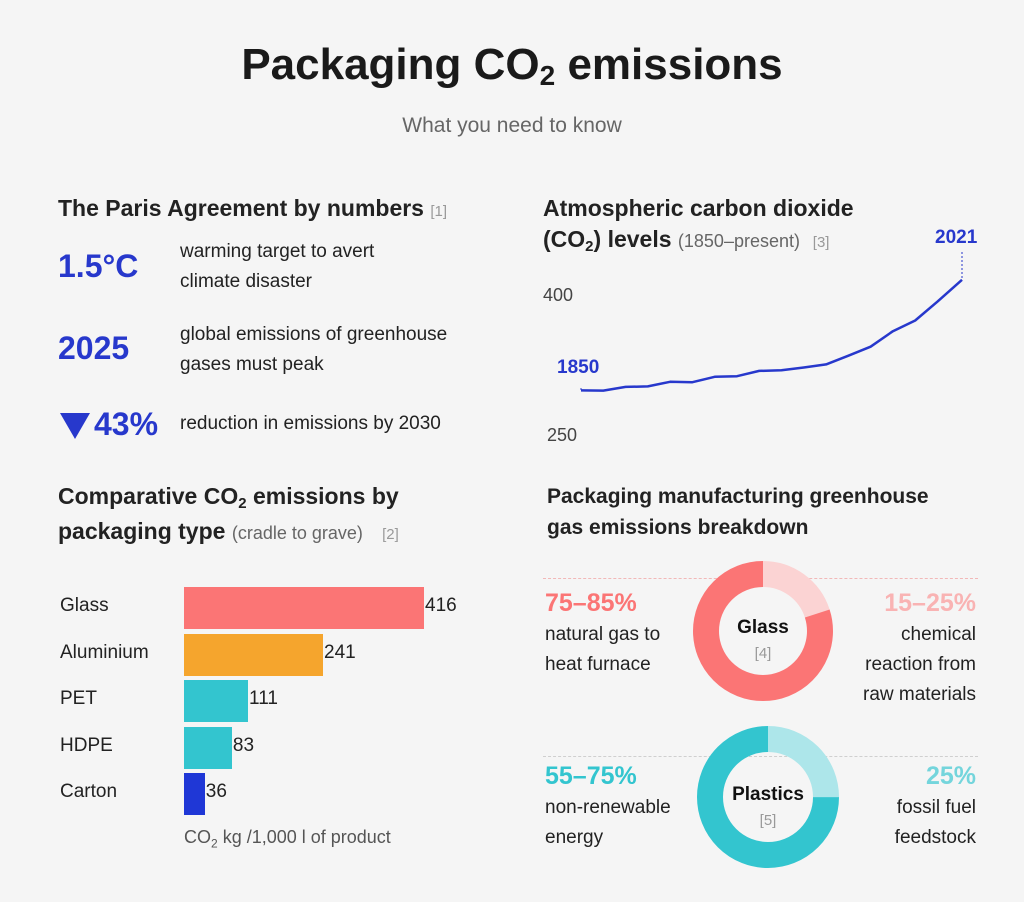 Image resolution: width=1024 pixels, height=902 pixels. Describe the element at coordinates (768, 820) in the screenshot. I see `plastics-center-ref: [5]` at that location.